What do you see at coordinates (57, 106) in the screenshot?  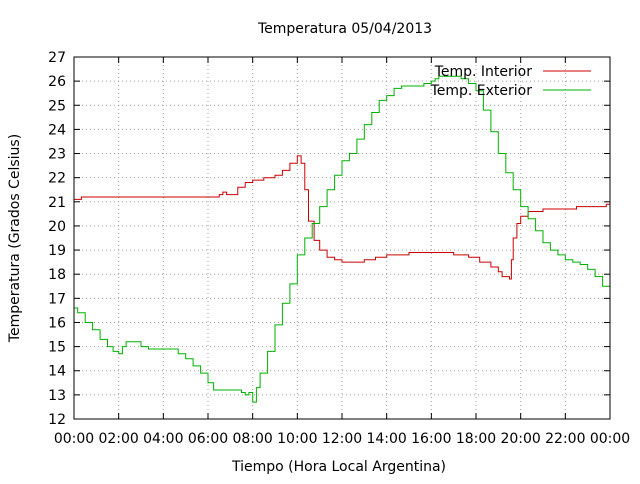 I see `y-tick-label: 25` at bounding box center [57, 106].